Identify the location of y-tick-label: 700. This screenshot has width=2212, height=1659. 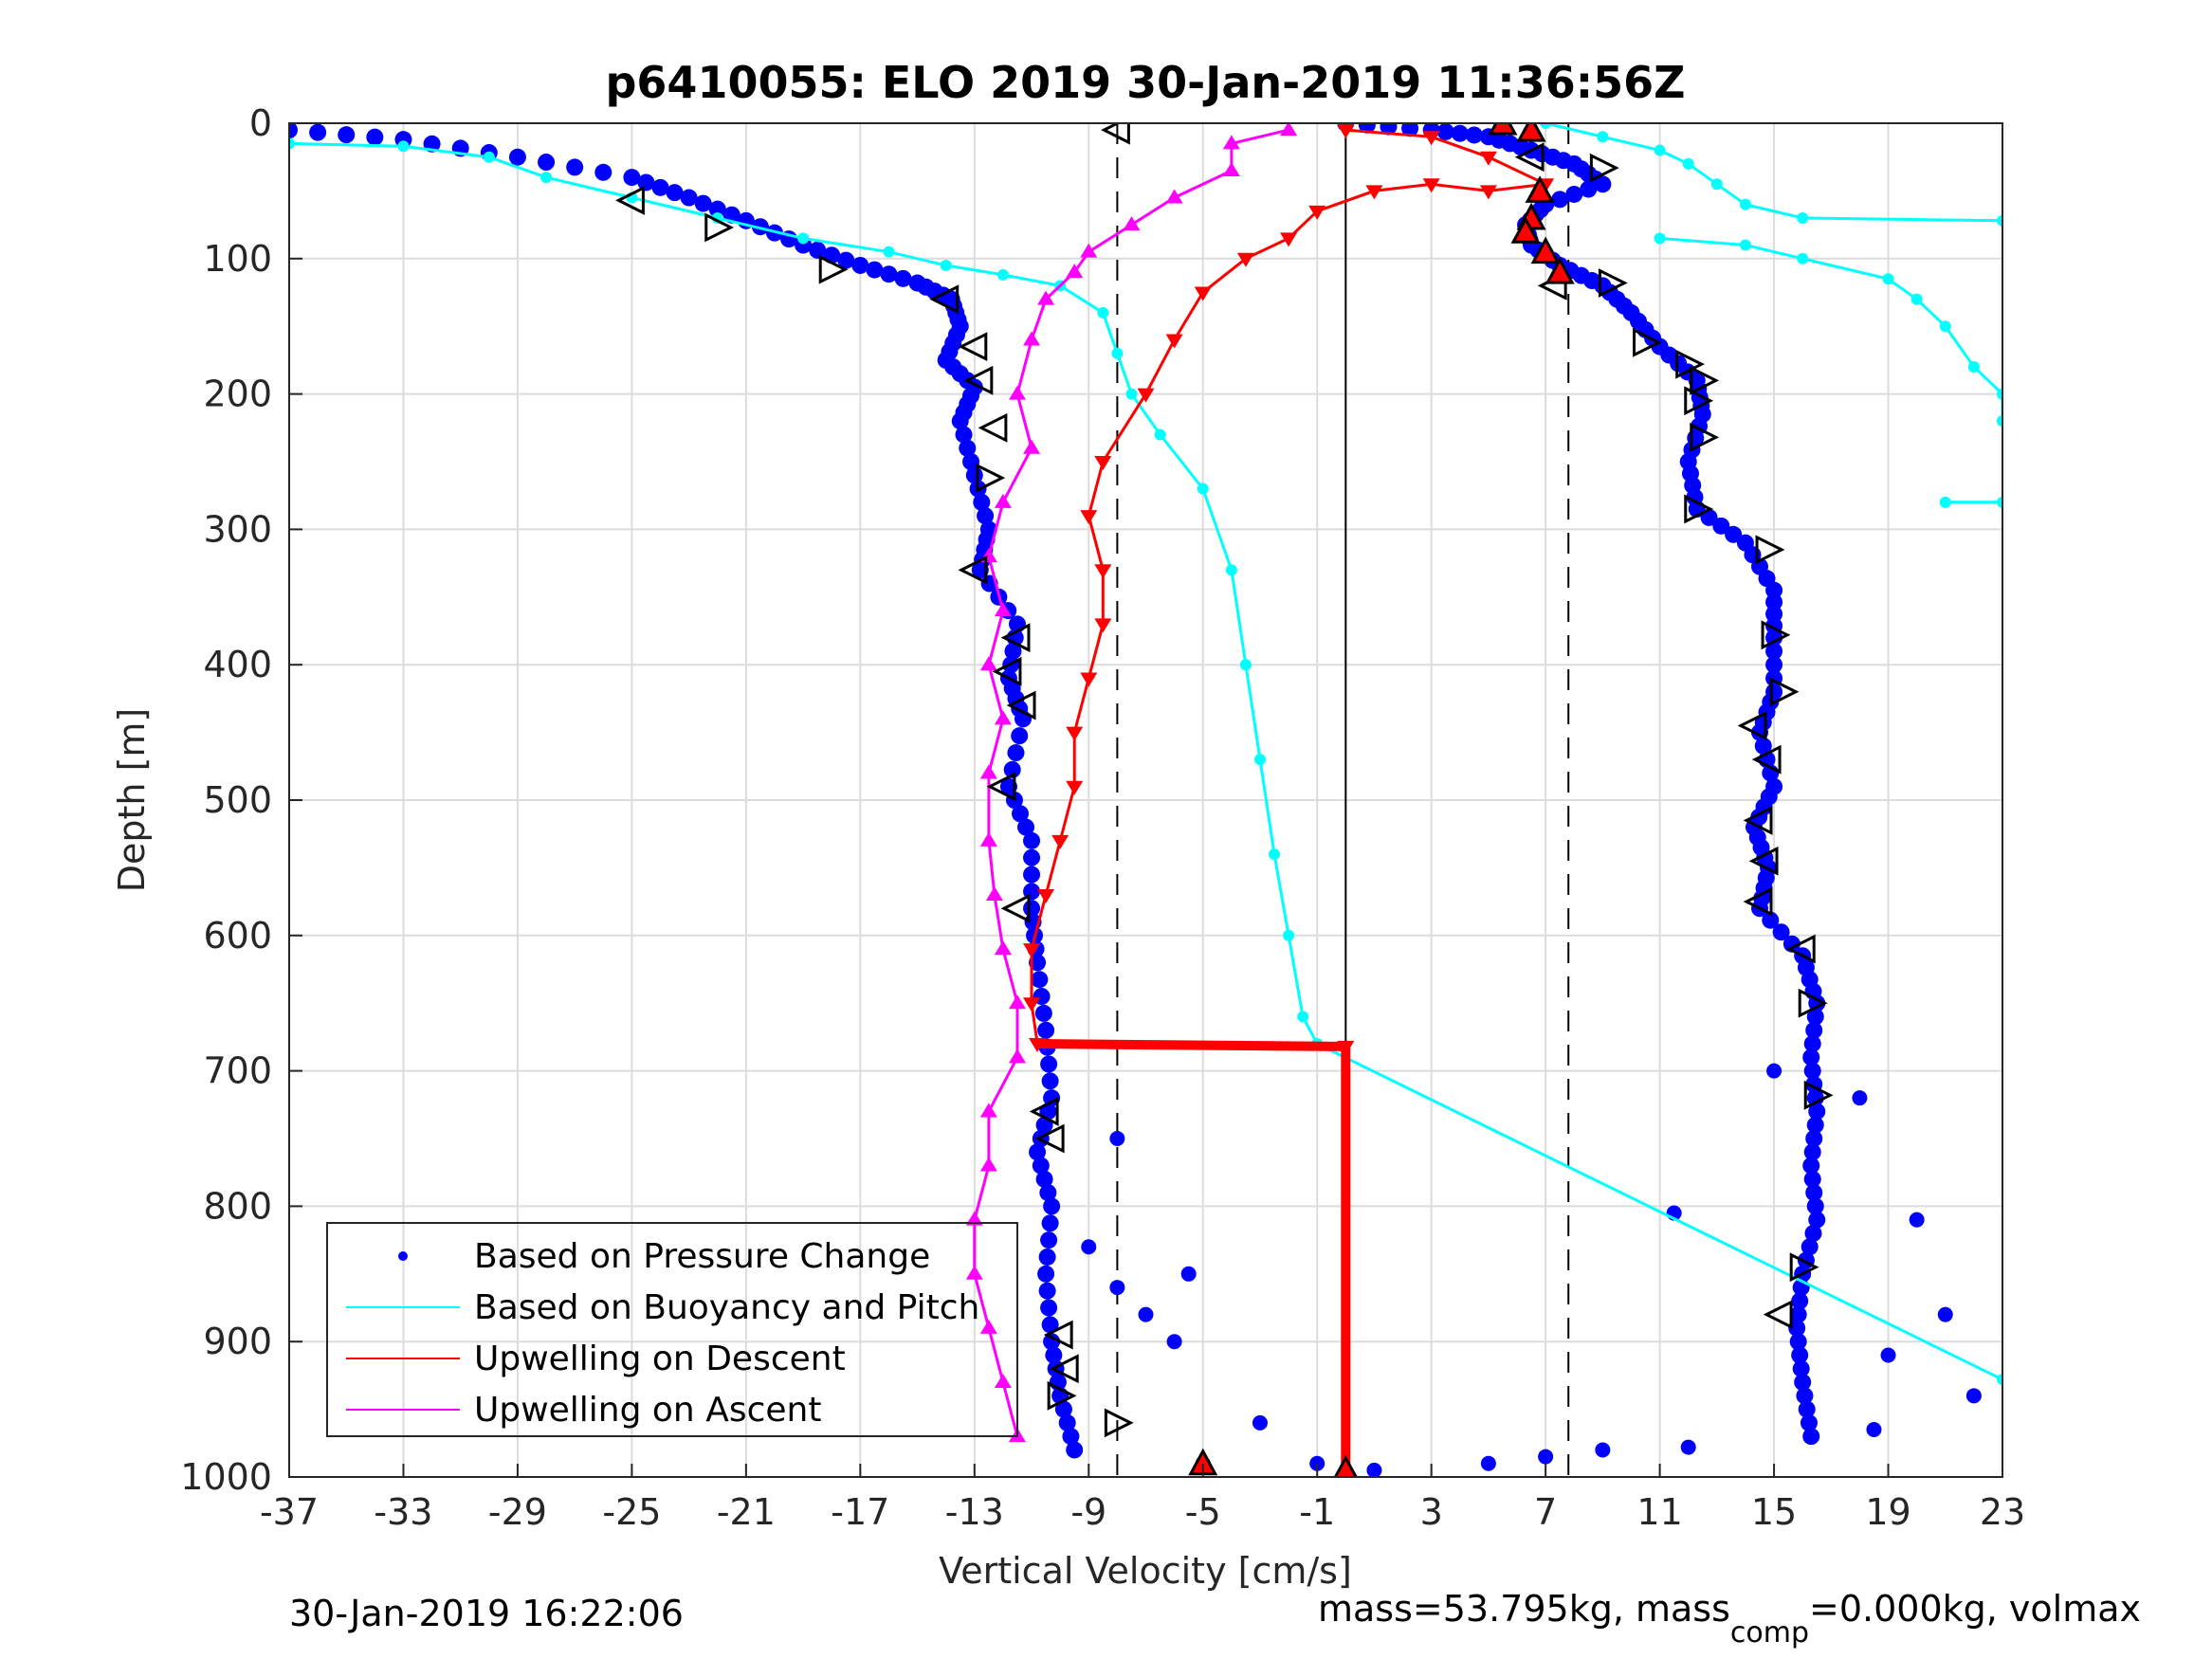
(237, 1071).